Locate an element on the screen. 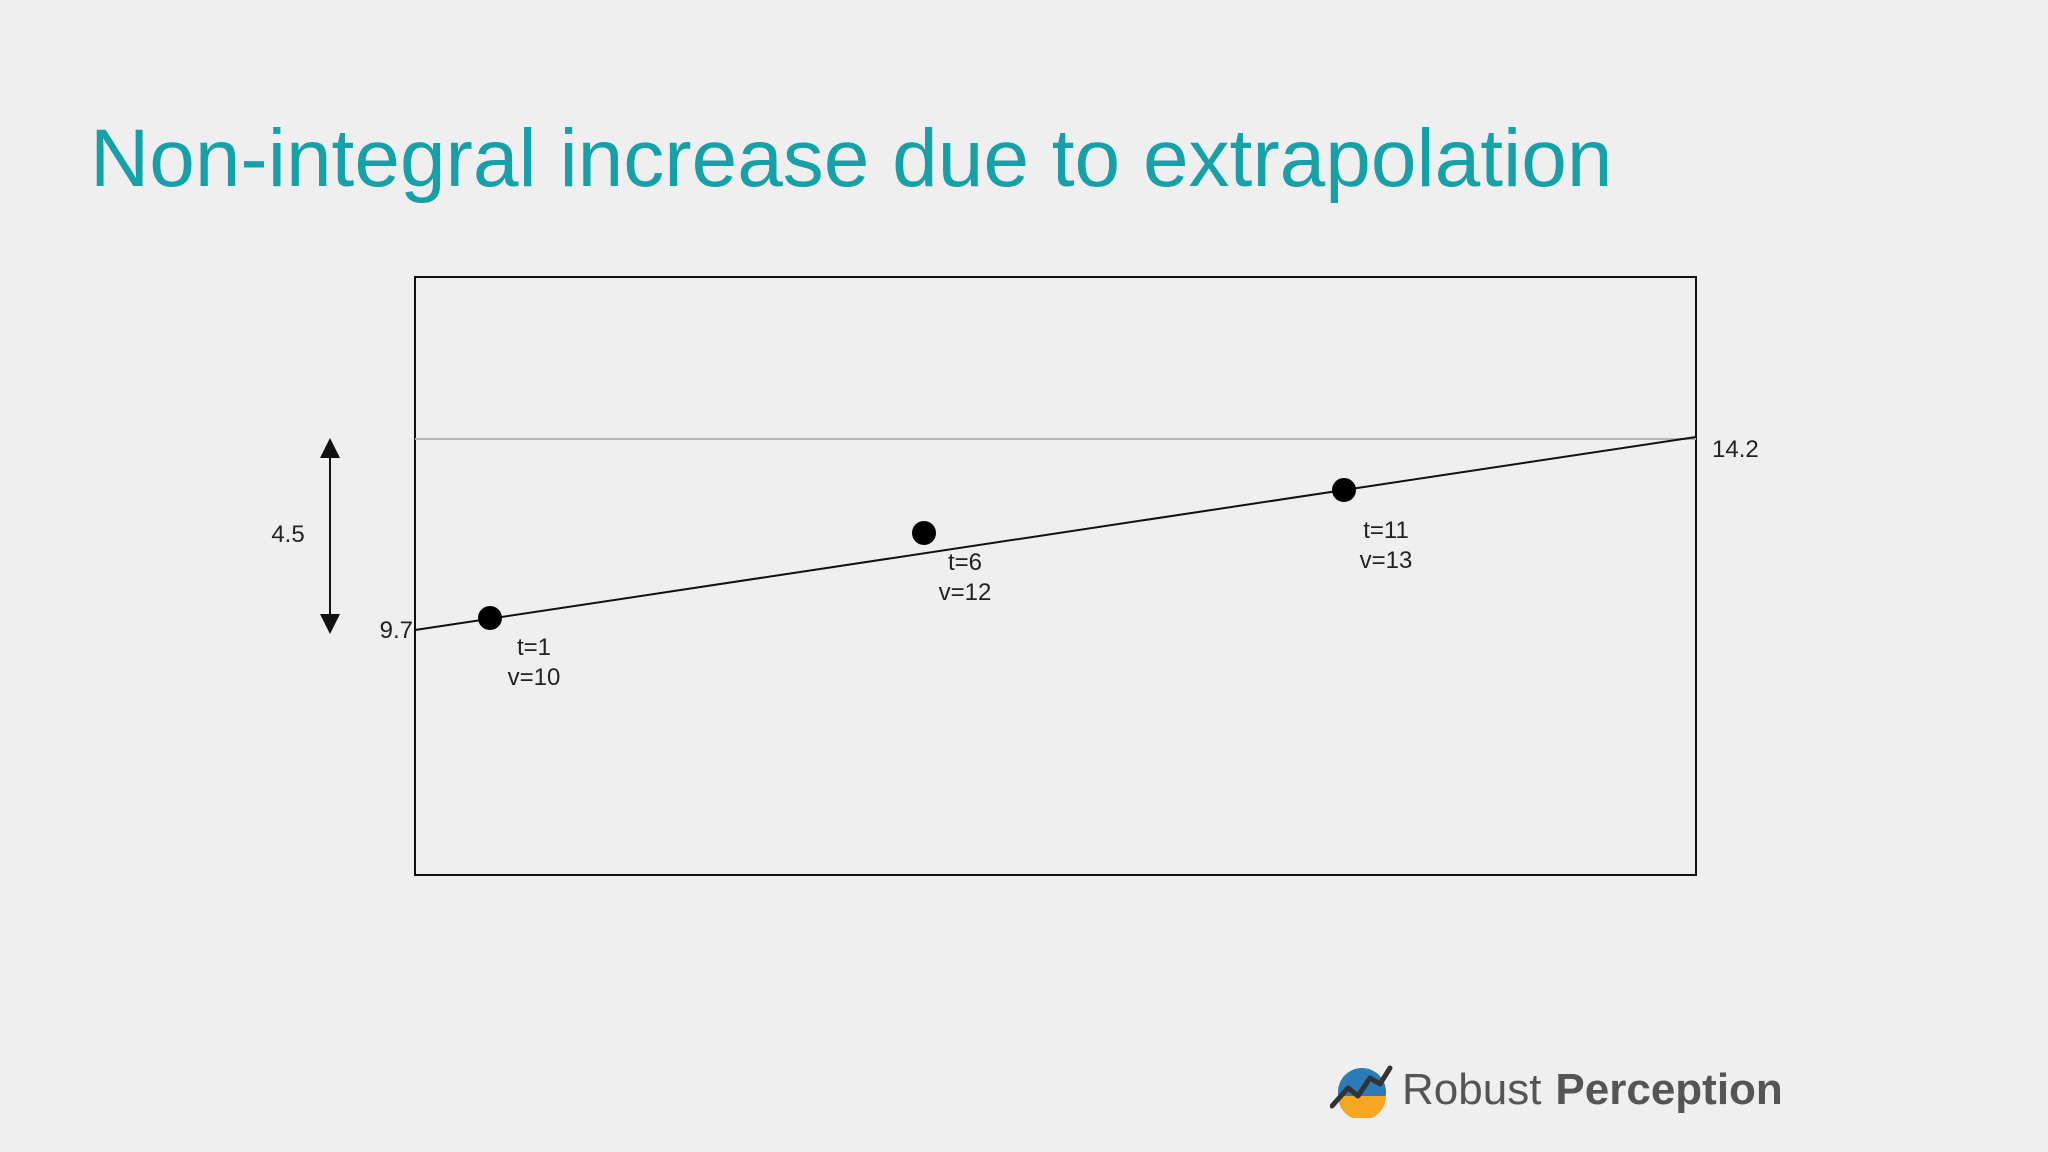 The height and width of the screenshot is (1152, 2048). sample-point-2-t-label: t=6 is located at coordinates (965, 562).